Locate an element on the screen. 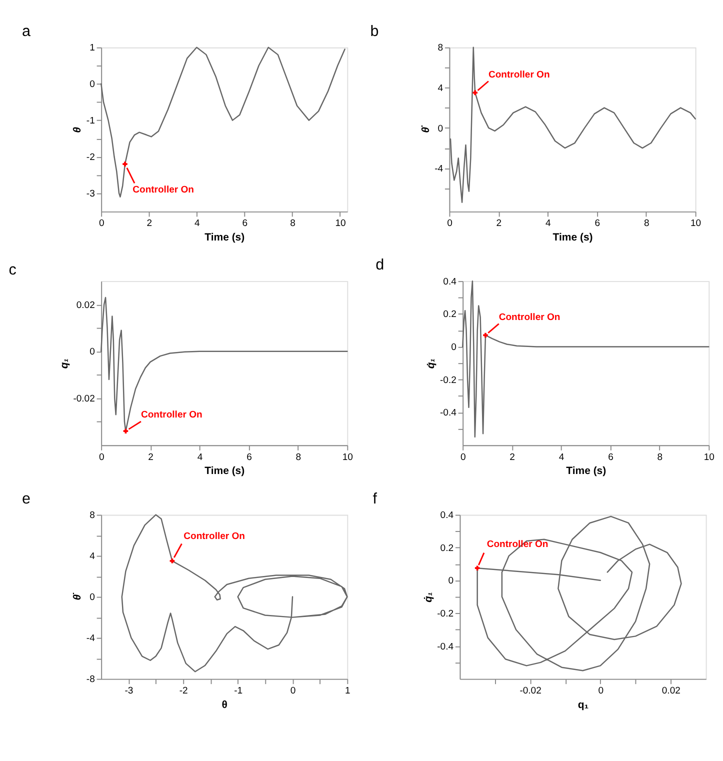 This screenshot has width=723, height=761. y-tick-label: -3 is located at coordinates (90, 194).